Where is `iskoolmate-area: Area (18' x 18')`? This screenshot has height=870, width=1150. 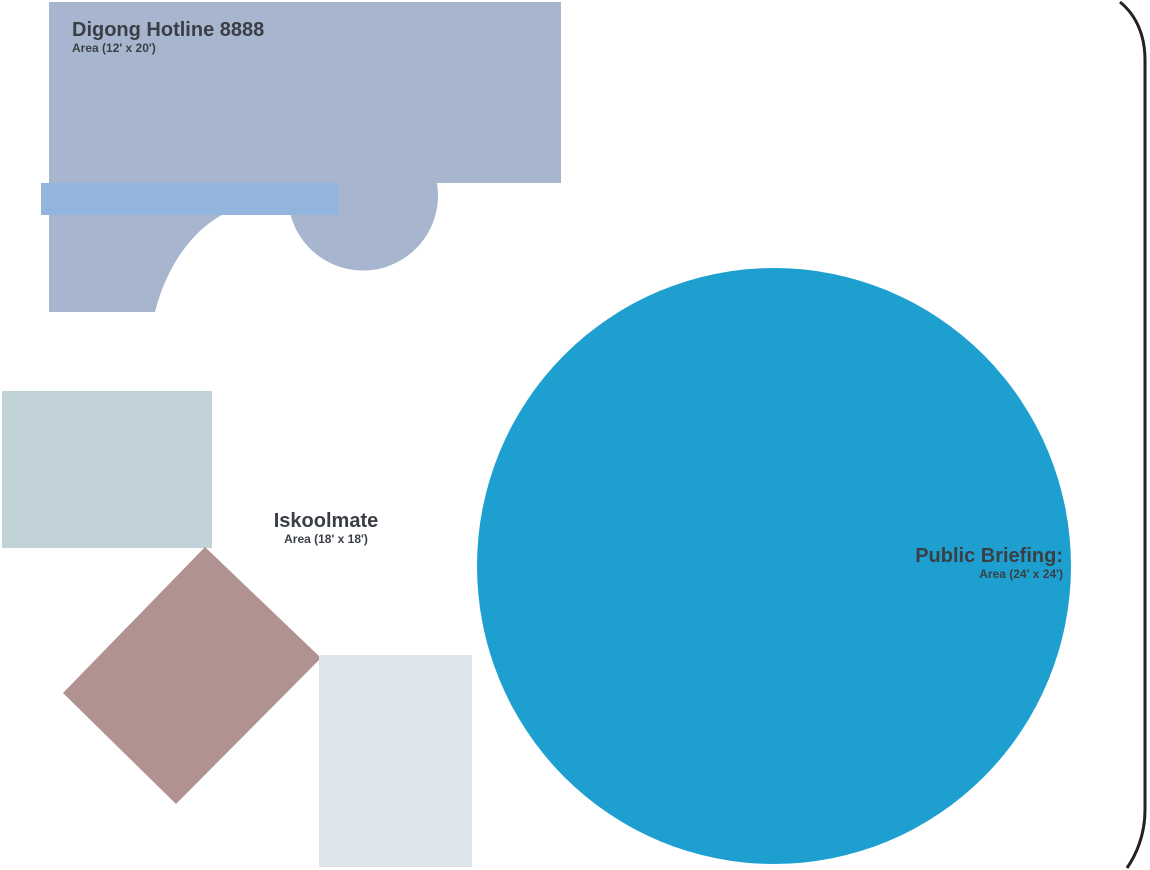
iskoolmate-area: Area (18' x 18') is located at coordinates (326, 539).